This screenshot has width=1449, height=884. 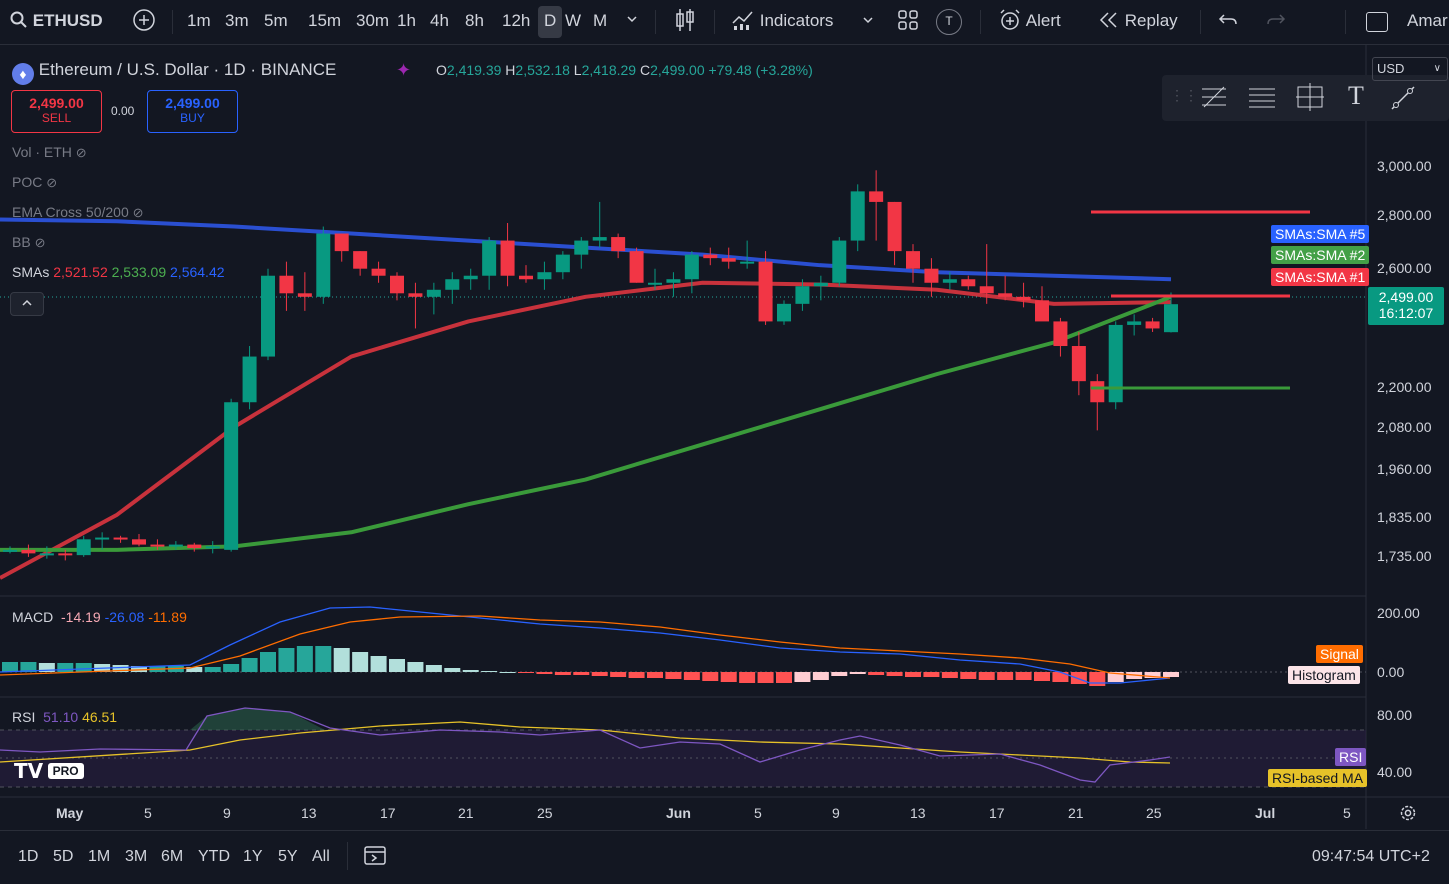 I want to click on range-All: All, so click(x=321, y=856).